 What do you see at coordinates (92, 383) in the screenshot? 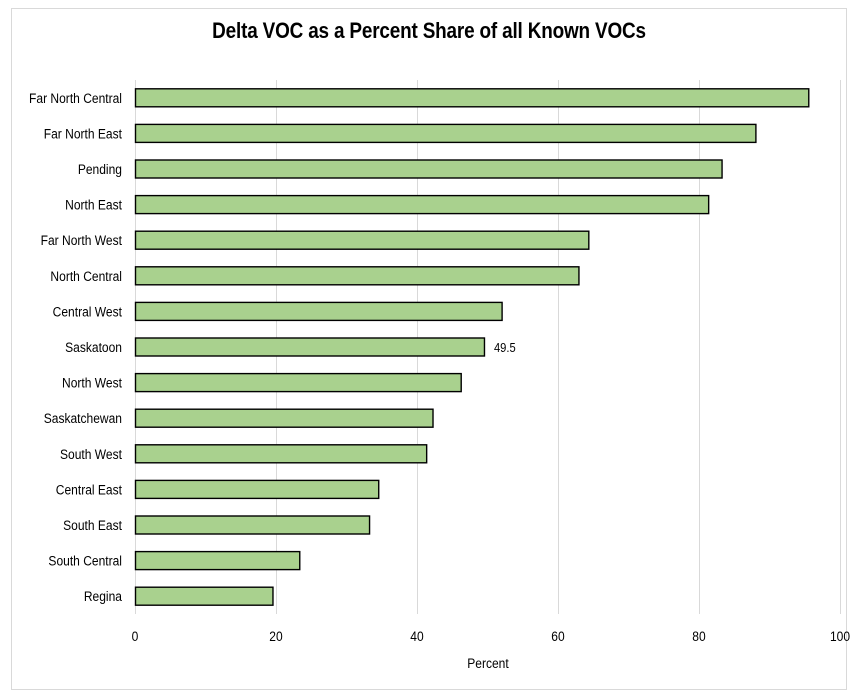
I see `category-label-north-west: North West` at bounding box center [92, 383].